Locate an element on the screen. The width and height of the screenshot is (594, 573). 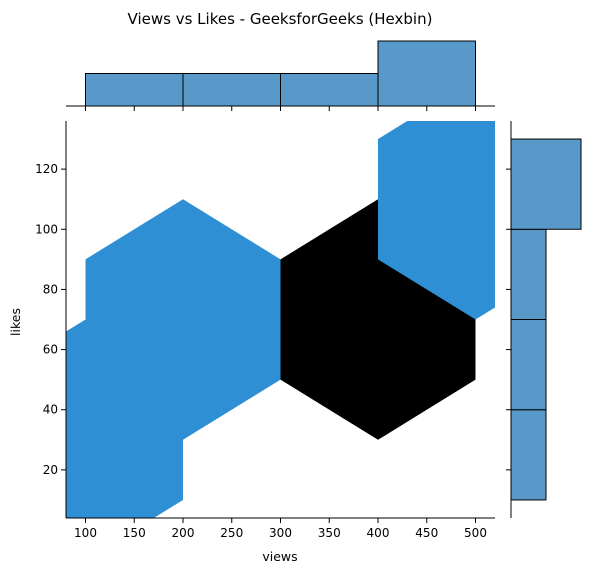
x-tick-label-2: 200 is located at coordinates (183, 533).